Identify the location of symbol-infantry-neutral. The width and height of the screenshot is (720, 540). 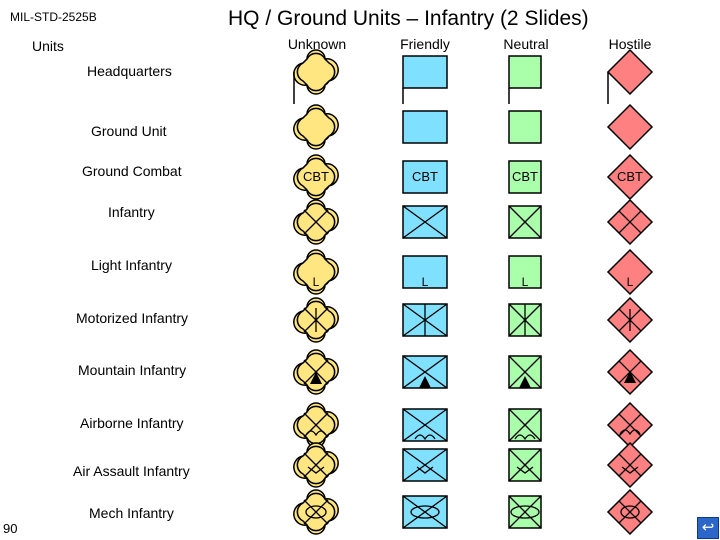
(525, 222).